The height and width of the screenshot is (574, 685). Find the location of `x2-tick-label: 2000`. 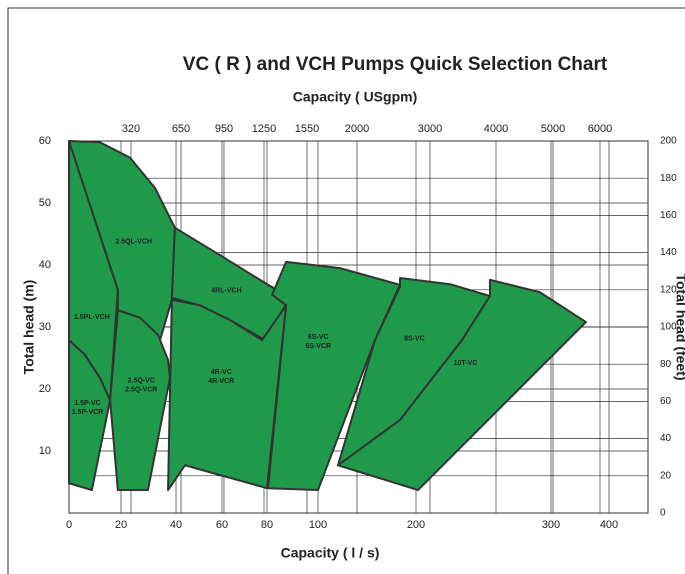

x2-tick-label: 2000 is located at coordinates (357, 129).